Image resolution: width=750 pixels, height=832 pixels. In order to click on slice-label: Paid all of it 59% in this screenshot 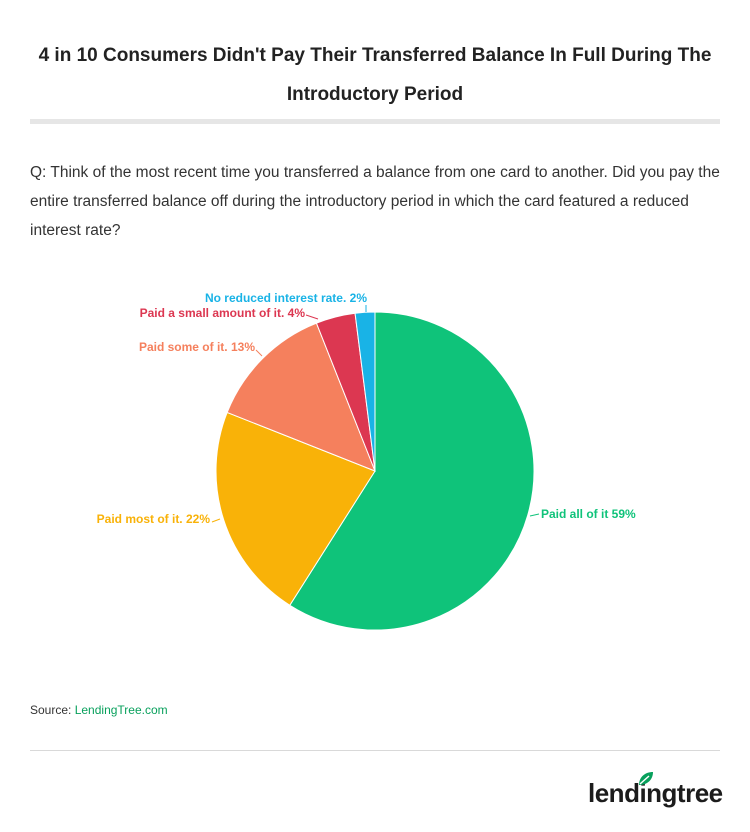, I will do `click(588, 514)`.